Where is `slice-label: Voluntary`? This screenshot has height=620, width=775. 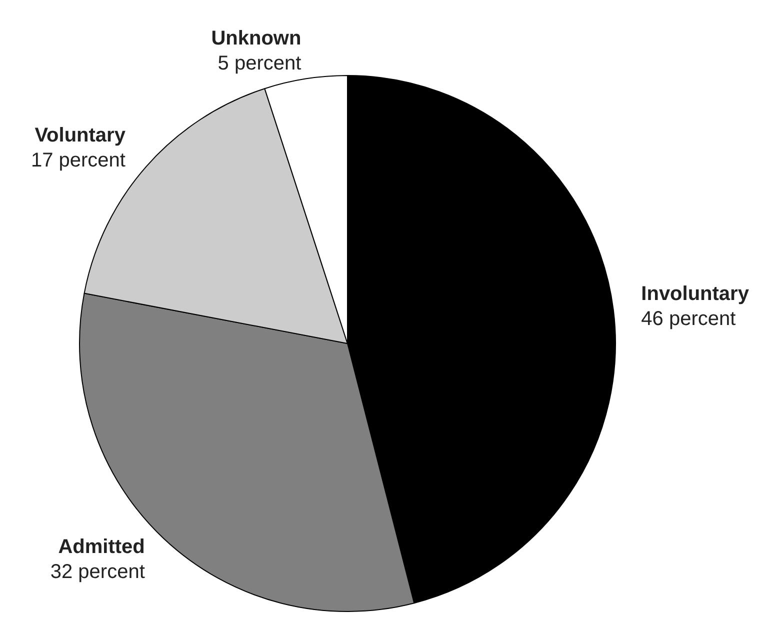 slice-label: Voluntary is located at coordinates (80, 135).